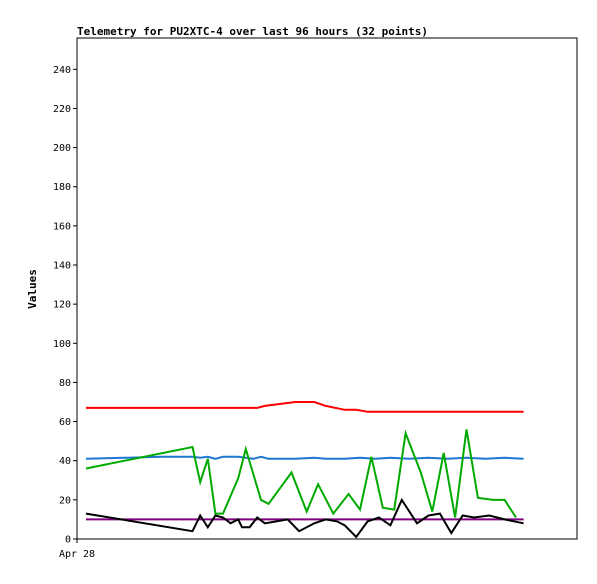  Describe the element at coordinates (65, 383) in the screenshot. I see `y-tick-label: 80` at that location.